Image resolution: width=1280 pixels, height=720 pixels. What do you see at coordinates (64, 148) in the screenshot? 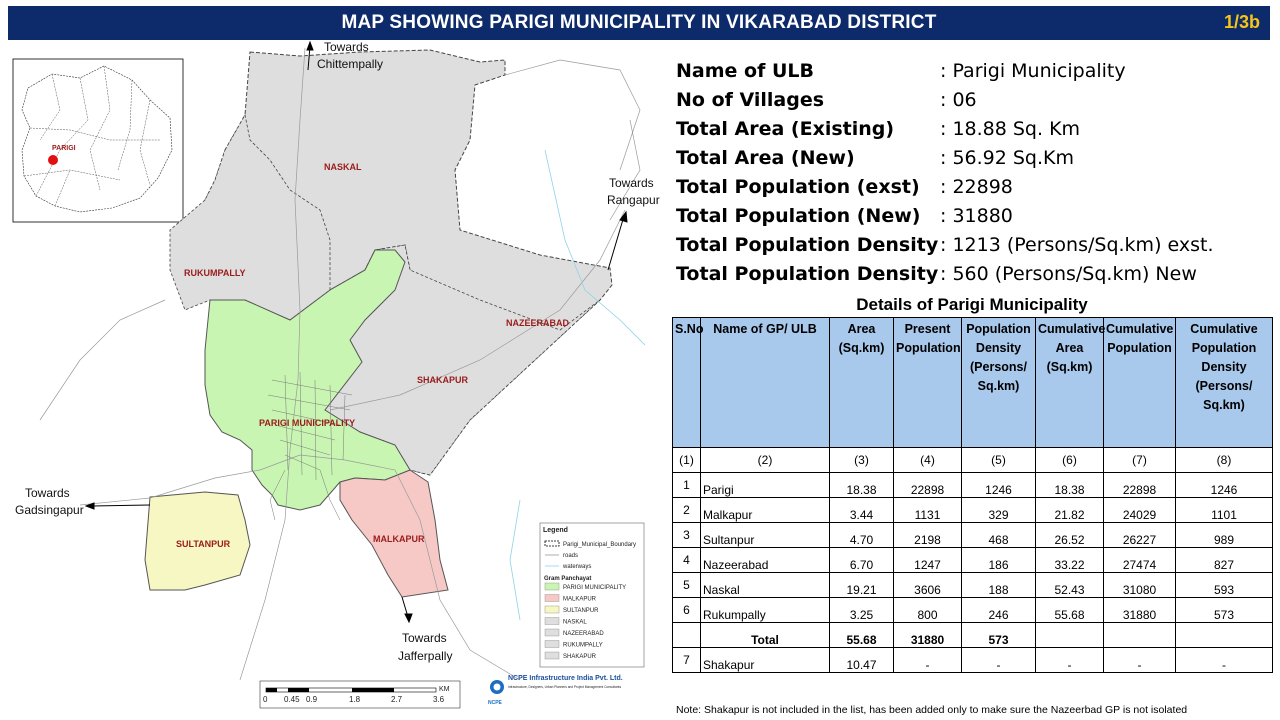
I see `inset-parigi-label: PARIGI` at bounding box center [64, 148].